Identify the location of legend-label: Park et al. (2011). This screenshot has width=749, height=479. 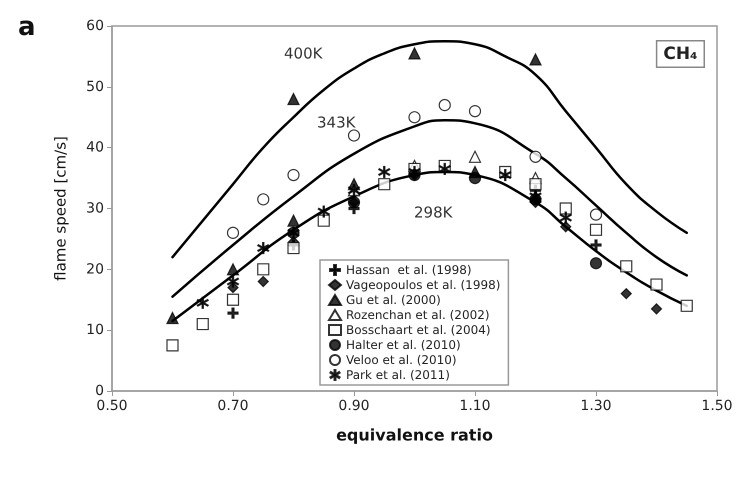
(398, 375).